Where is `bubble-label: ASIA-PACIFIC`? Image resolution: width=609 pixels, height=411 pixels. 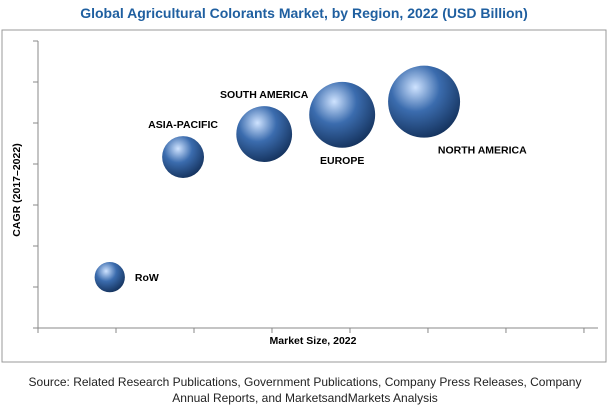
bubble-label: ASIA-PACIFIC is located at coordinates (183, 125).